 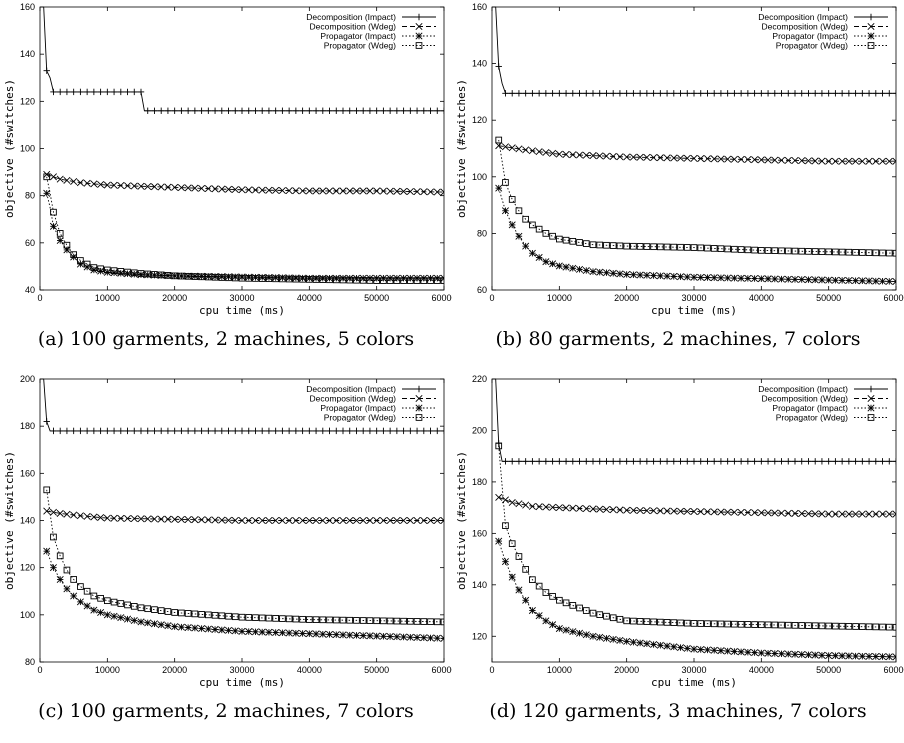 What do you see at coordinates (828, 670) in the screenshot?
I see `x-tick-label: 50000` at bounding box center [828, 670].